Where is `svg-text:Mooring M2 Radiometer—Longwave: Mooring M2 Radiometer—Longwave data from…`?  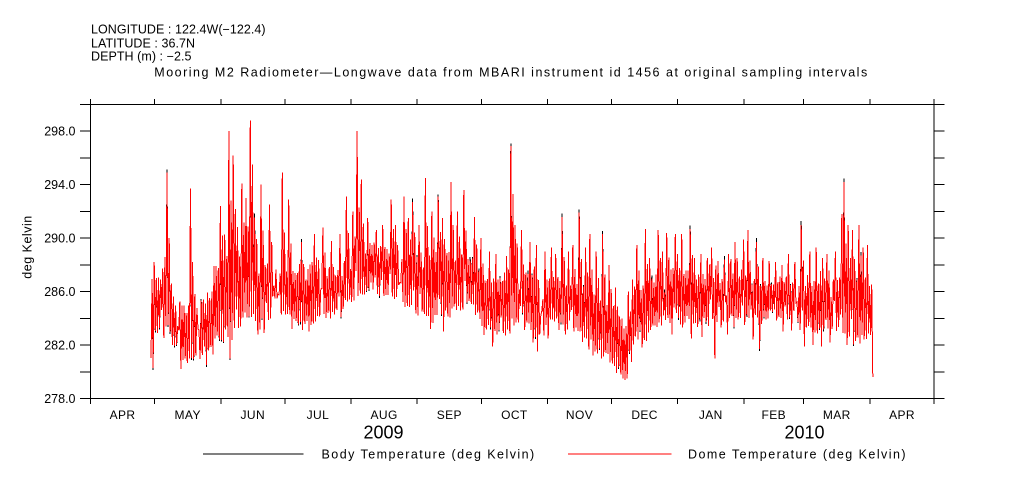 svg-text:Mooring M2 Radiometer—Longwave: Mooring M2 Radiometer—Longwave data from… is located at coordinates (511, 73).